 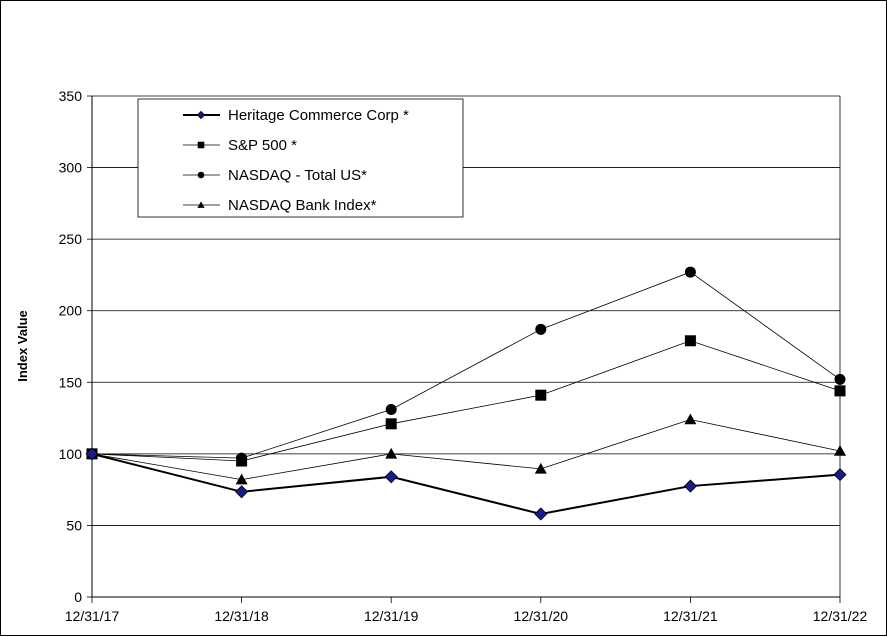 What do you see at coordinates (71, 96) in the screenshot?
I see `y-tick-label: 350` at bounding box center [71, 96].